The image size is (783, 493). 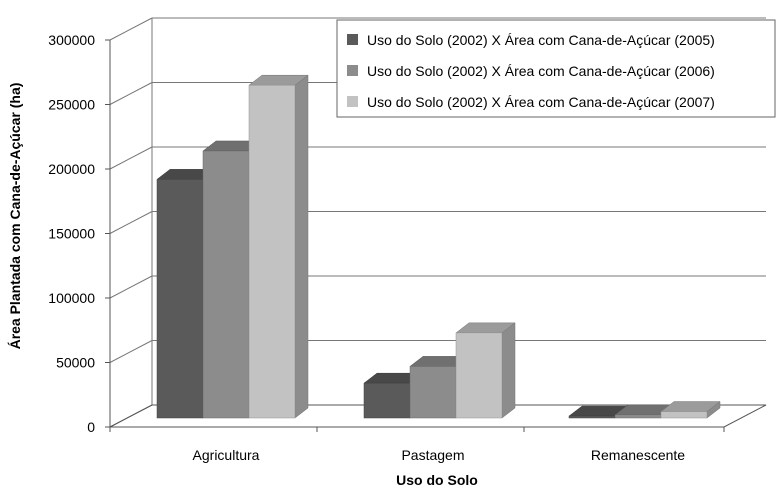 I want to click on chart-floor, so click(x=438, y=416).